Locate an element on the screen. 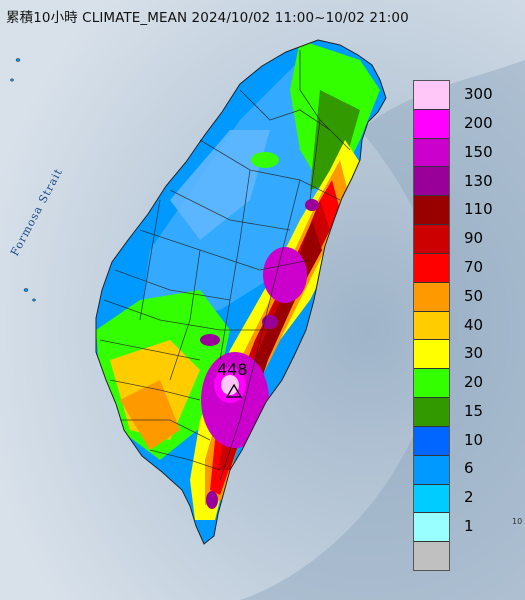  peak-value: 448 is located at coordinates (232, 369).